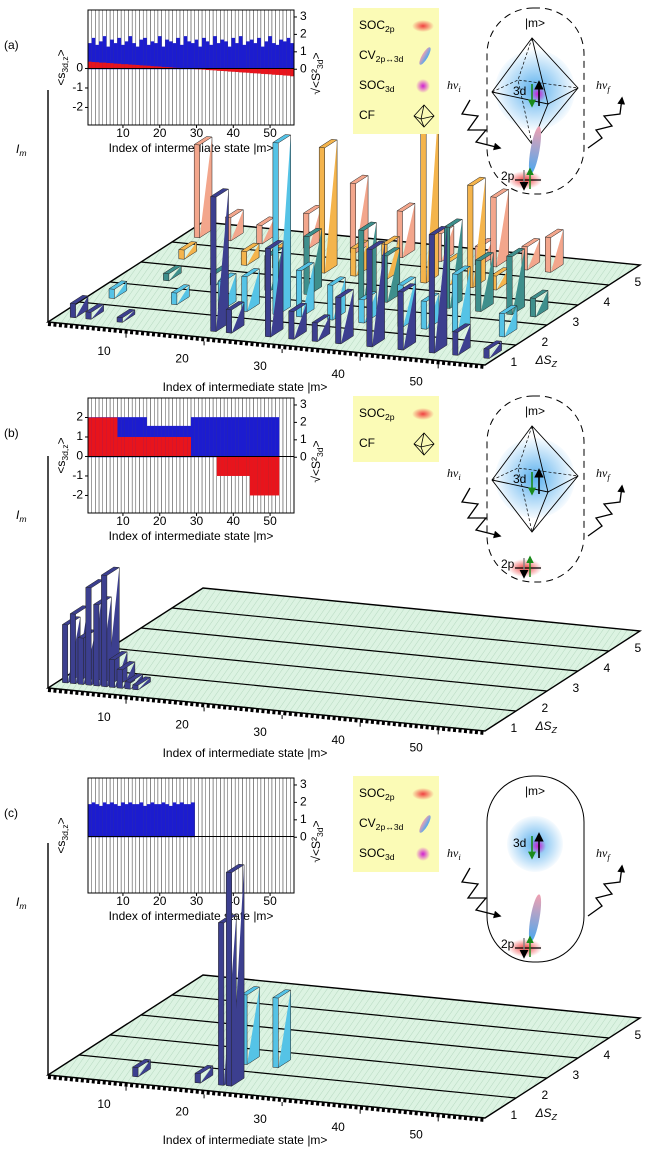 This screenshot has height=1156, width=667. What do you see at coordinates (535, 869) in the screenshot?
I see `diagram-frame` at bounding box center [535, 869].